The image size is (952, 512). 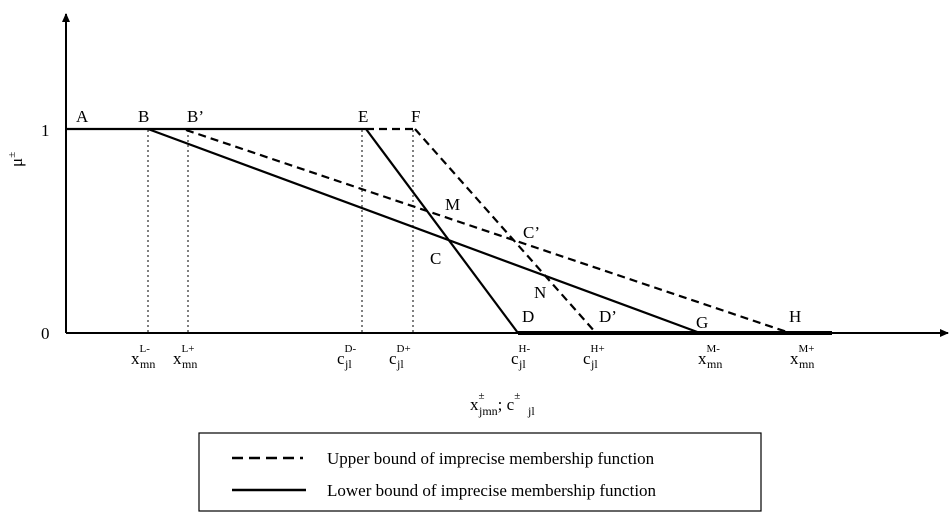 I want to click on point-label-M: M, so click(x=452, y=204).